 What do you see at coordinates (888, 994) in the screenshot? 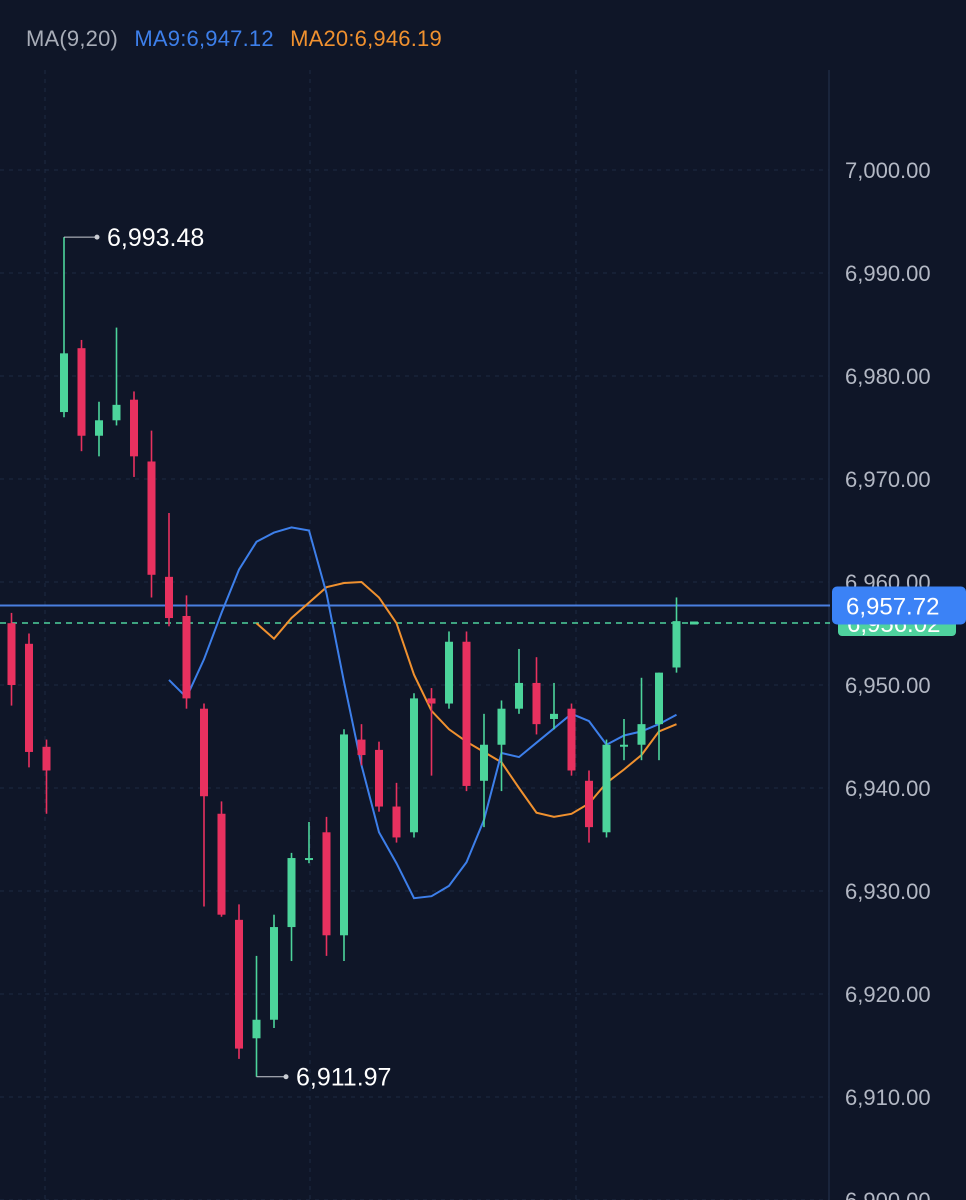
I see `y-tick-label: 6,920.00` at bounding box center [888, 994].